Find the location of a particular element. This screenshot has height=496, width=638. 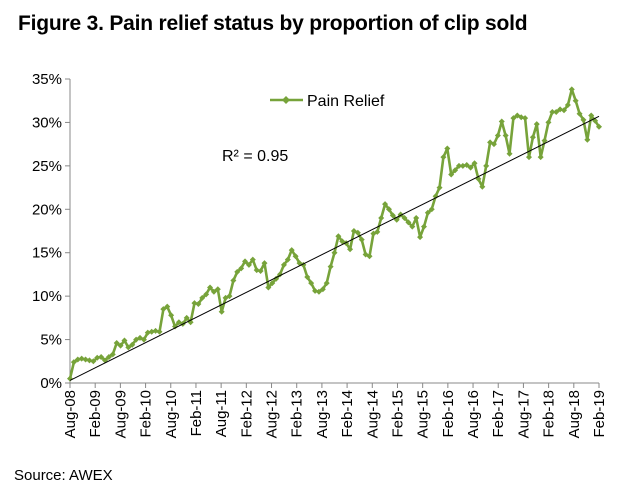

x-tick-label: Feb-16 is located at coordinates (448, 414).